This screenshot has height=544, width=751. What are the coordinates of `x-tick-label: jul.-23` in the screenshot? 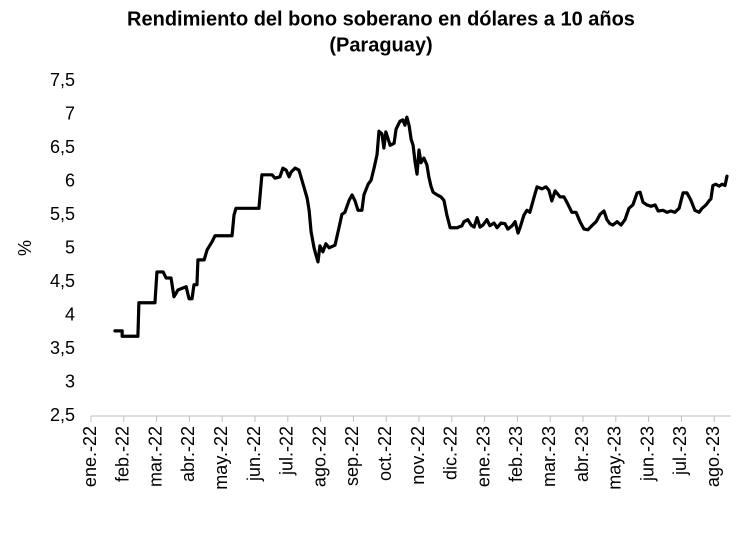 It's located at (680, 451).